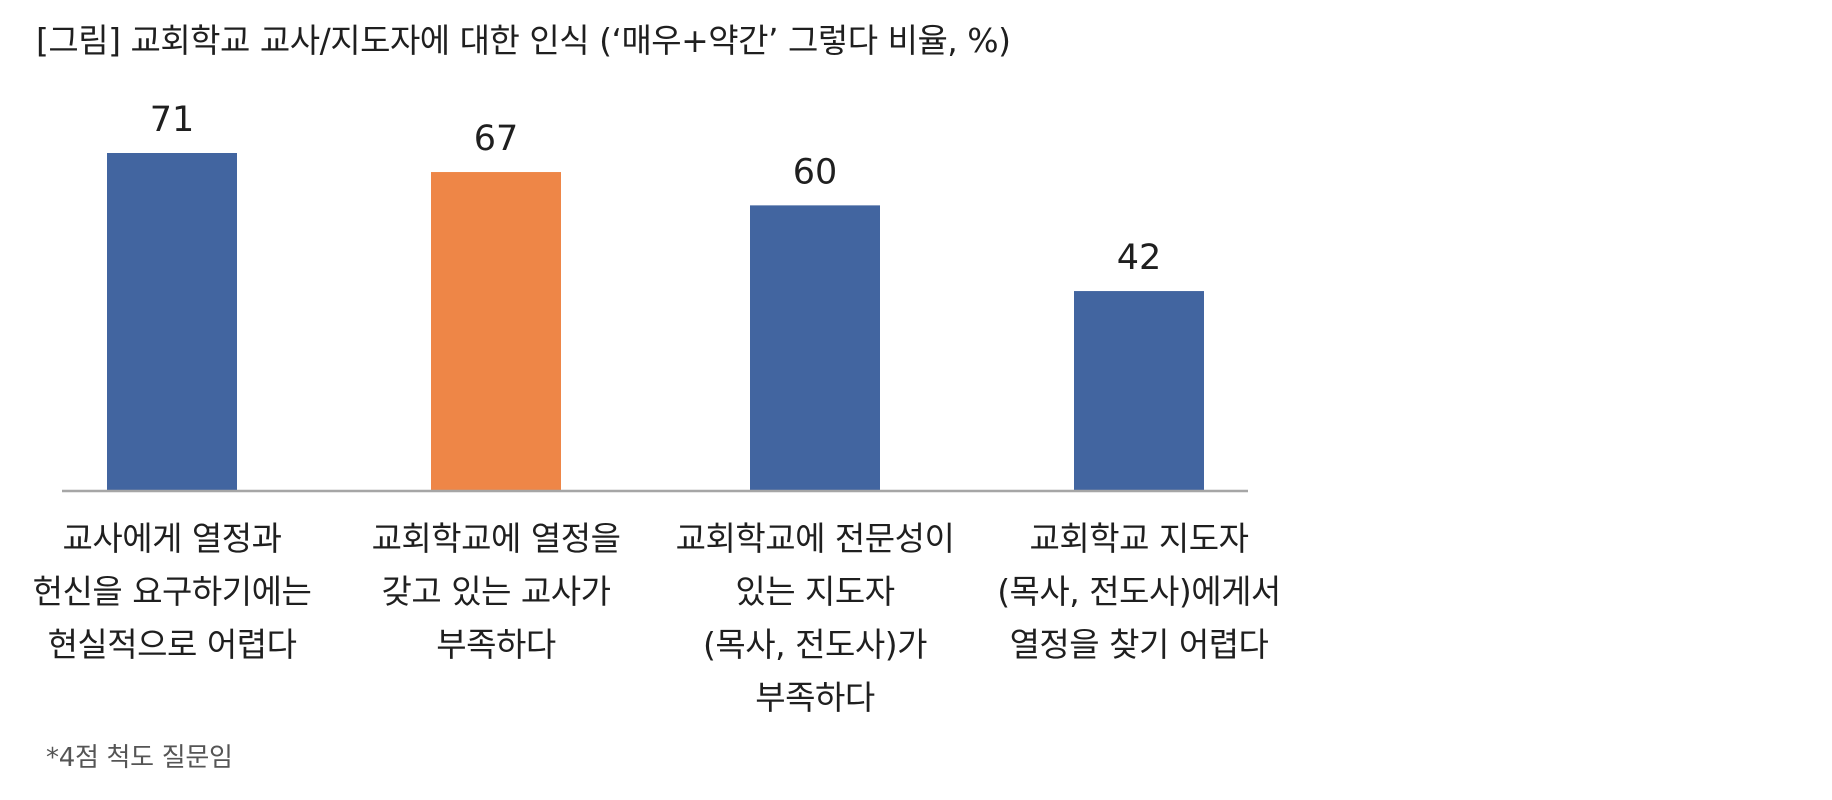  I want to click on category-label-1: 교사에게 열정과 헌신을 요구하기에는 현실적으로 어렵다, so click(172, 591).